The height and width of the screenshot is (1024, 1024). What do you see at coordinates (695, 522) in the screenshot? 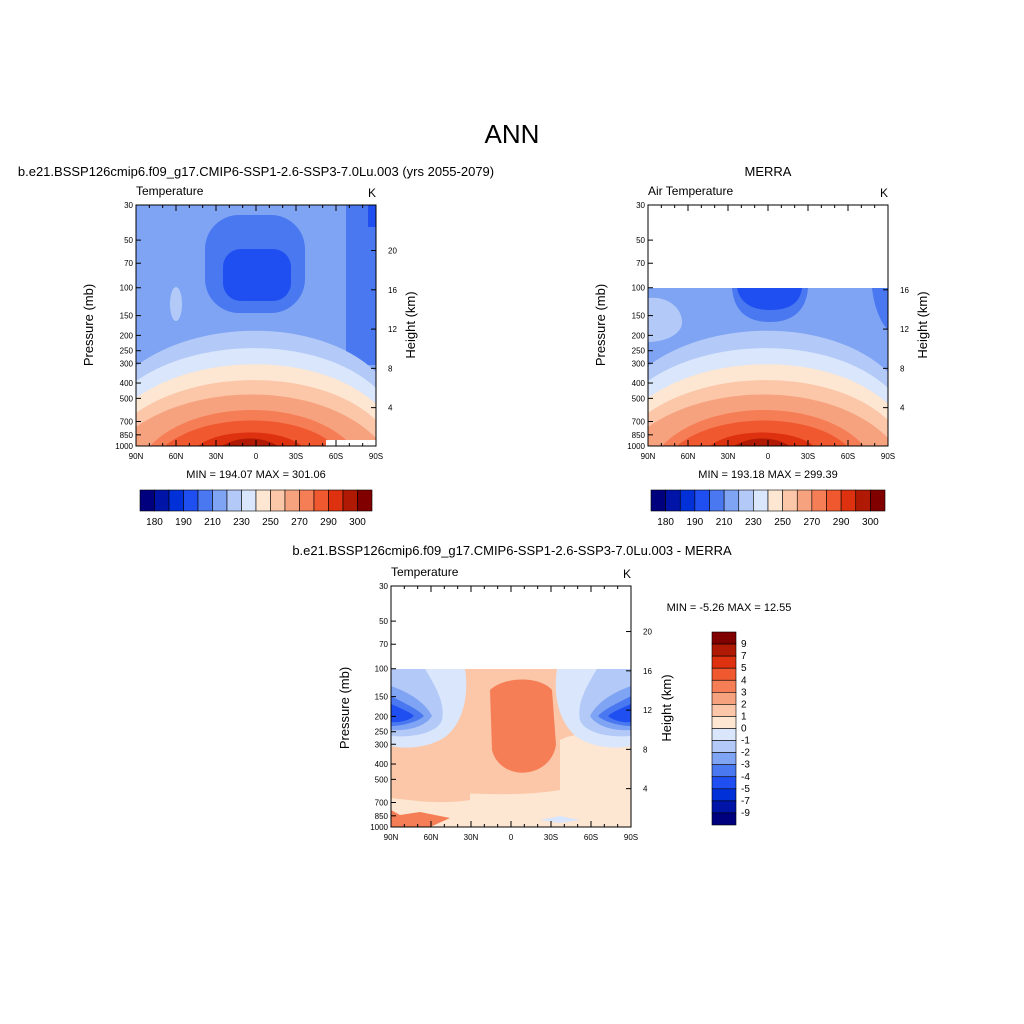
I see `colorbar-label: 190` at bounding box center [695, 522].